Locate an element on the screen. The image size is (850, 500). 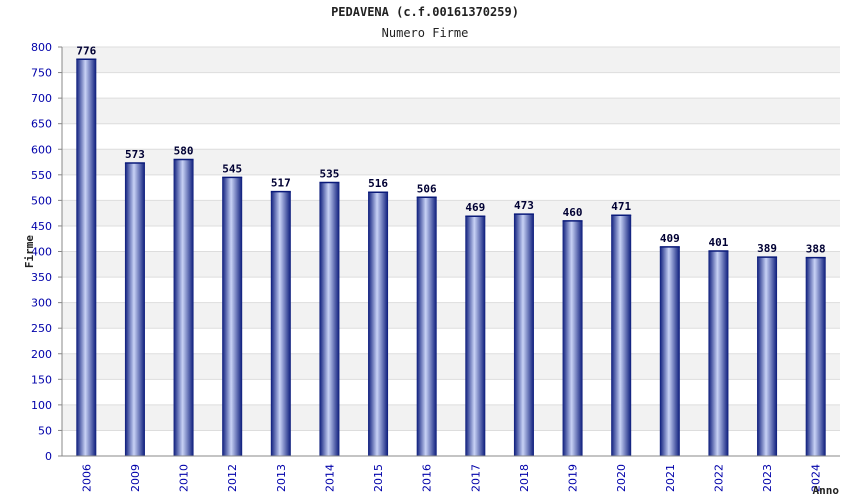
data-label-2014: 535 is located at coordinates (330, 173).